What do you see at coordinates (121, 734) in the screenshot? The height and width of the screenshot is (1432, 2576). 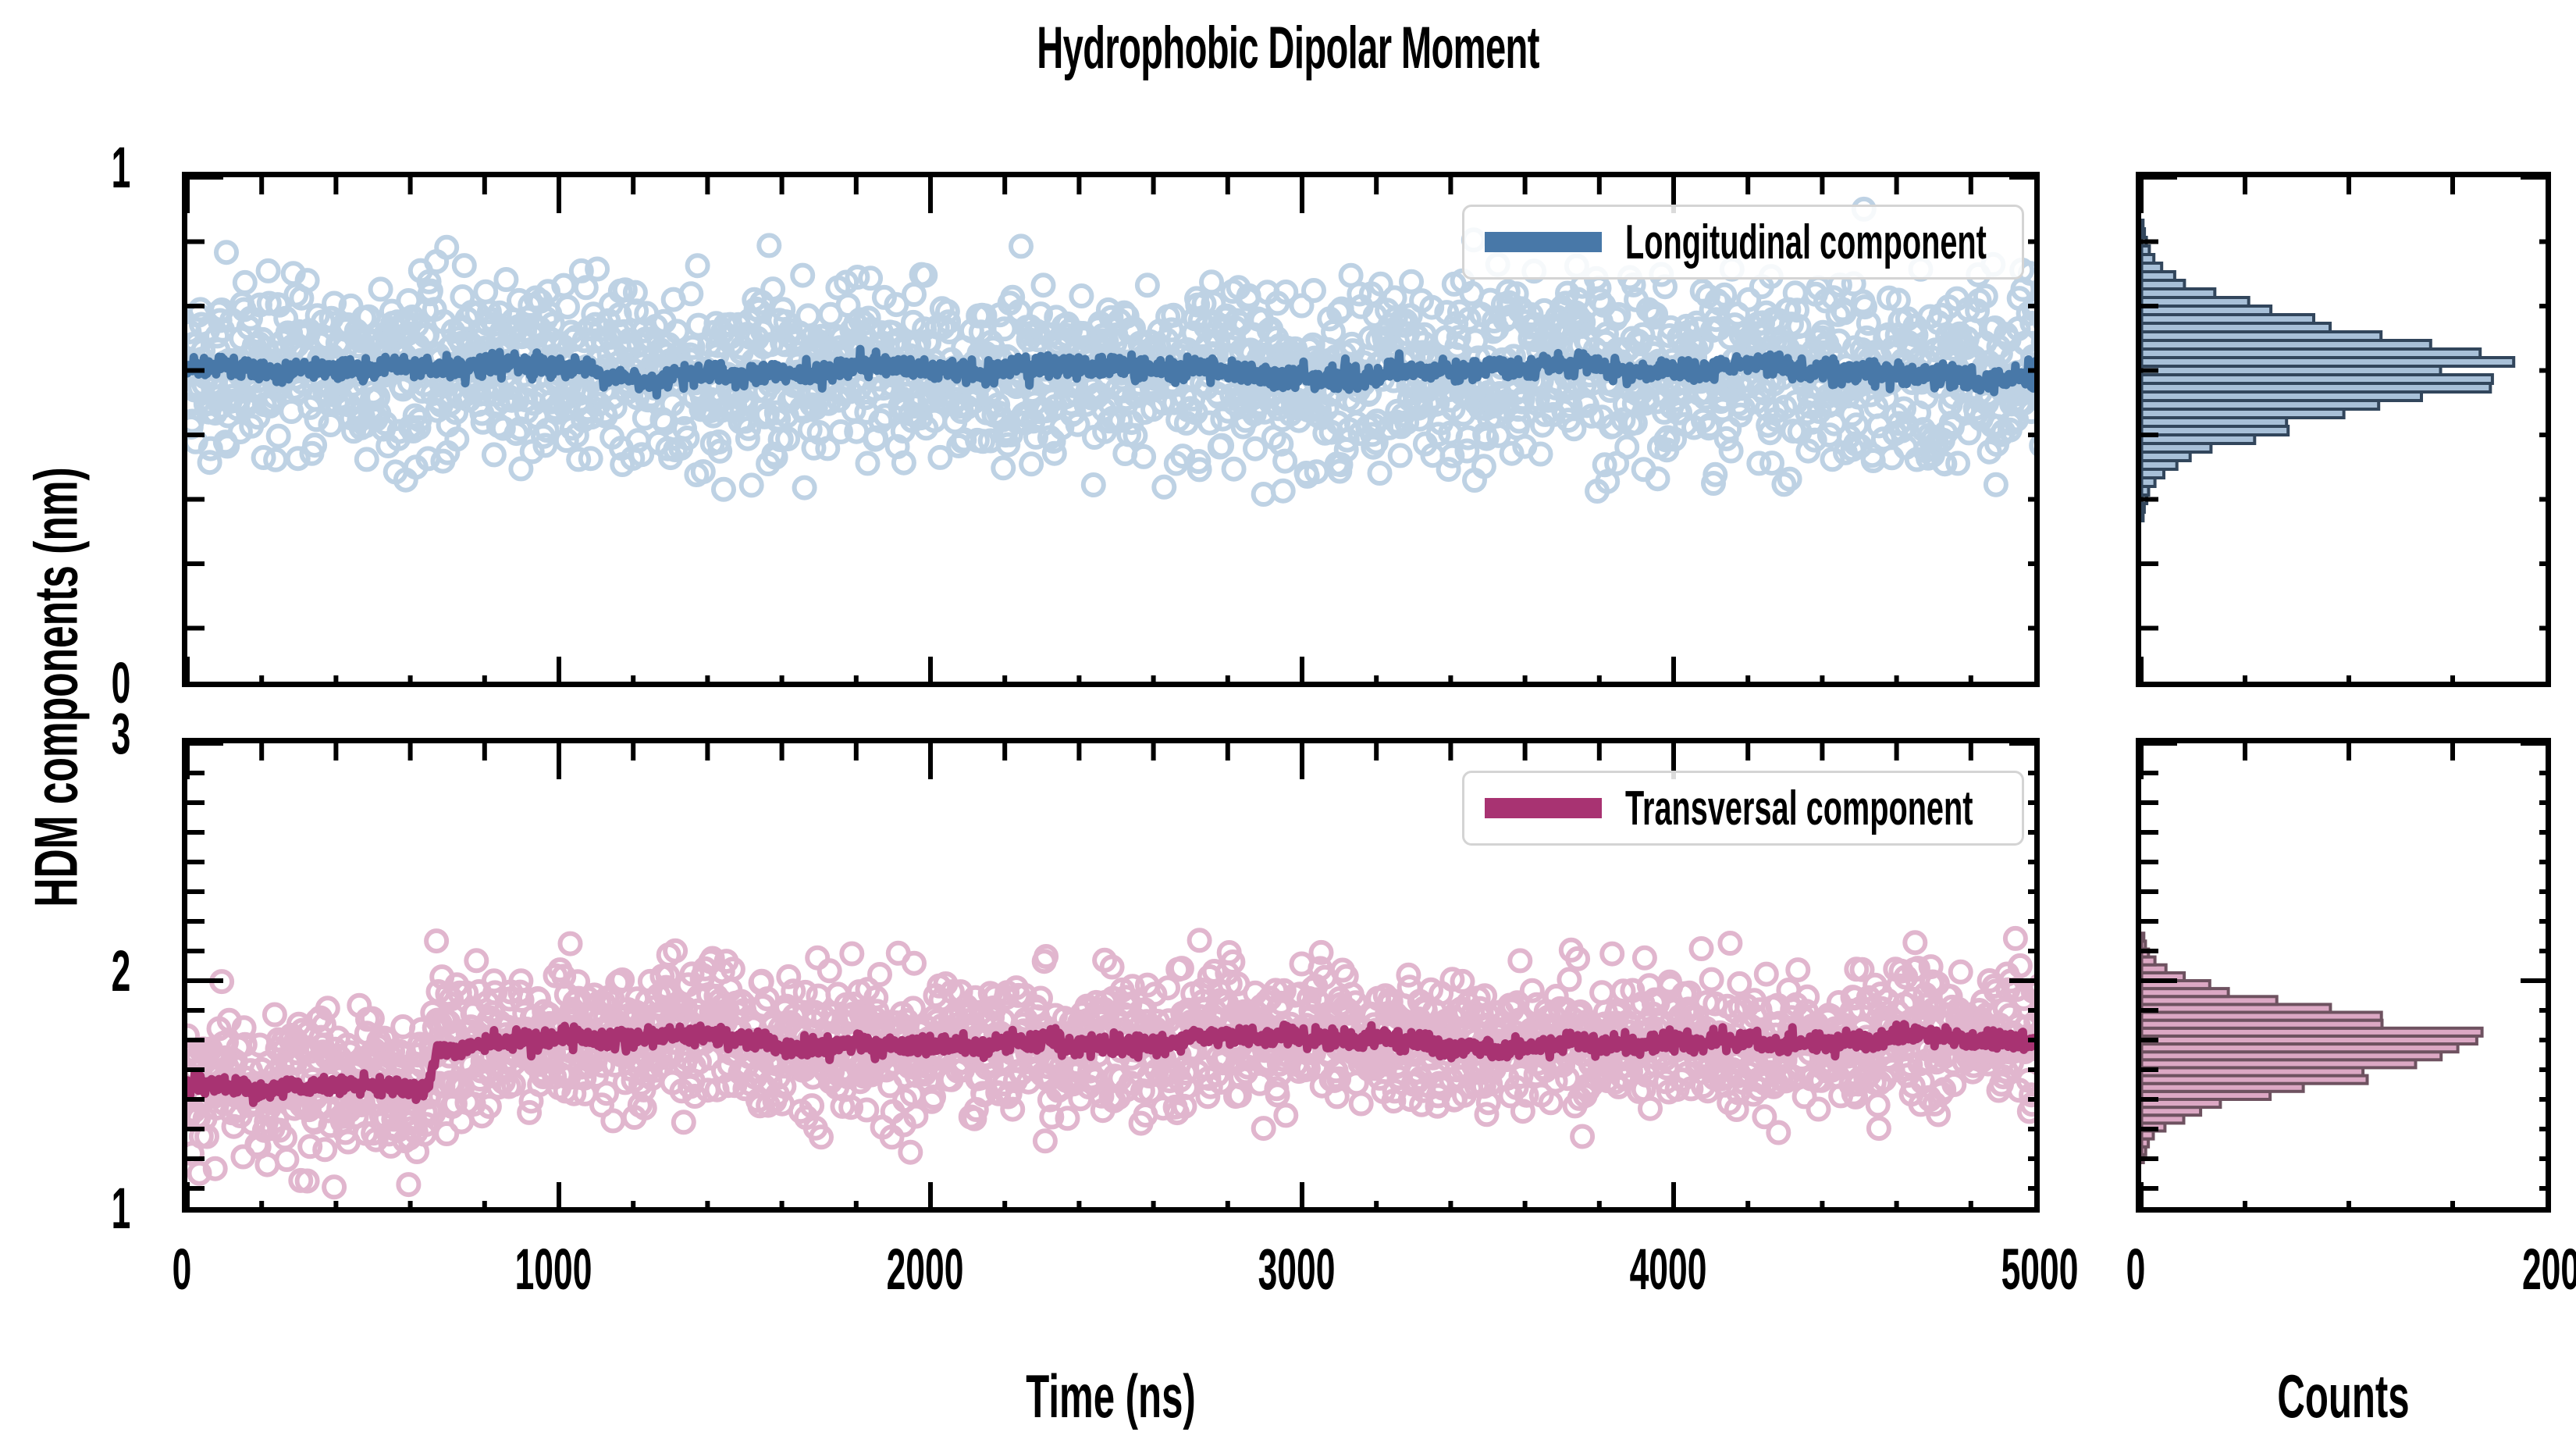 I see `tick-label-bottom-y-3: 3` at bounding box center [121, 734].